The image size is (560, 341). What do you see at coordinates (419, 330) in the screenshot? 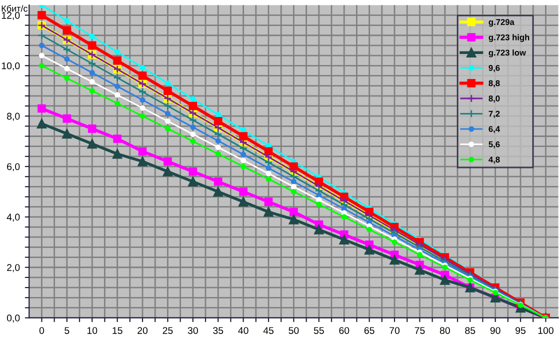
I see `x-tick-label: 75` at bounding box center [419, 330].